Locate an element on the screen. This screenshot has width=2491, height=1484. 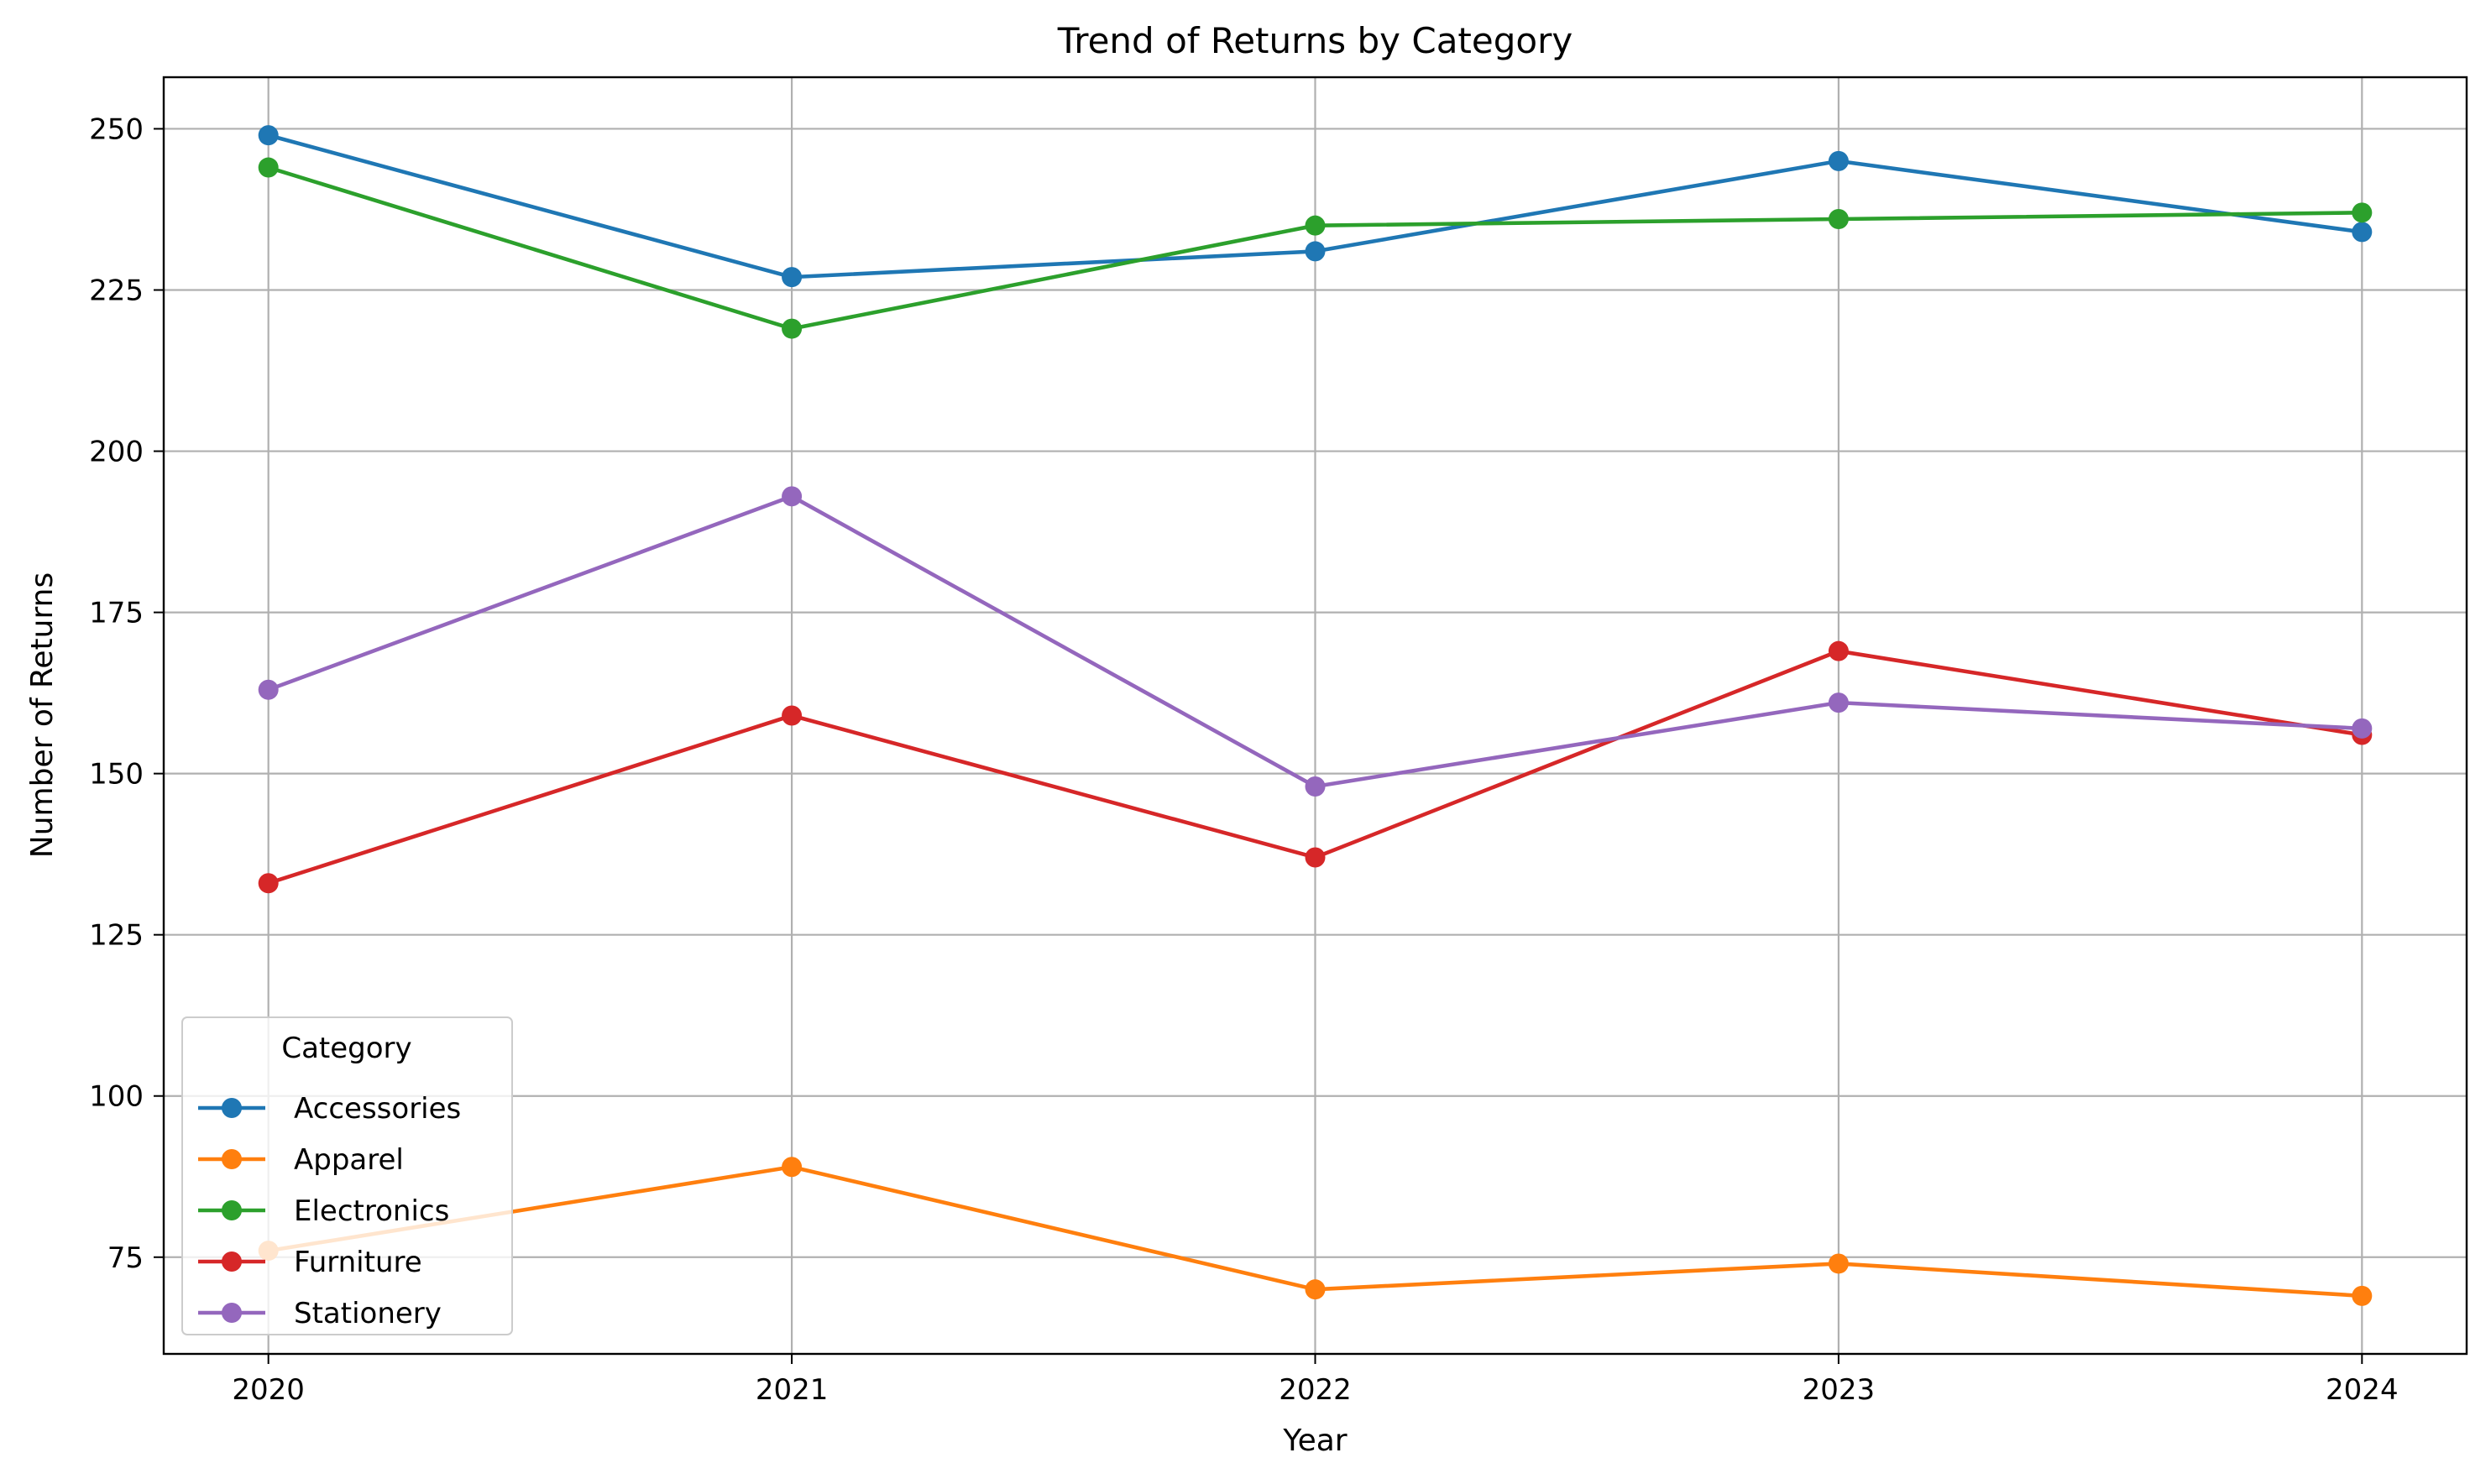
y-tick-label: 125 is located at coordinates (117, 936).